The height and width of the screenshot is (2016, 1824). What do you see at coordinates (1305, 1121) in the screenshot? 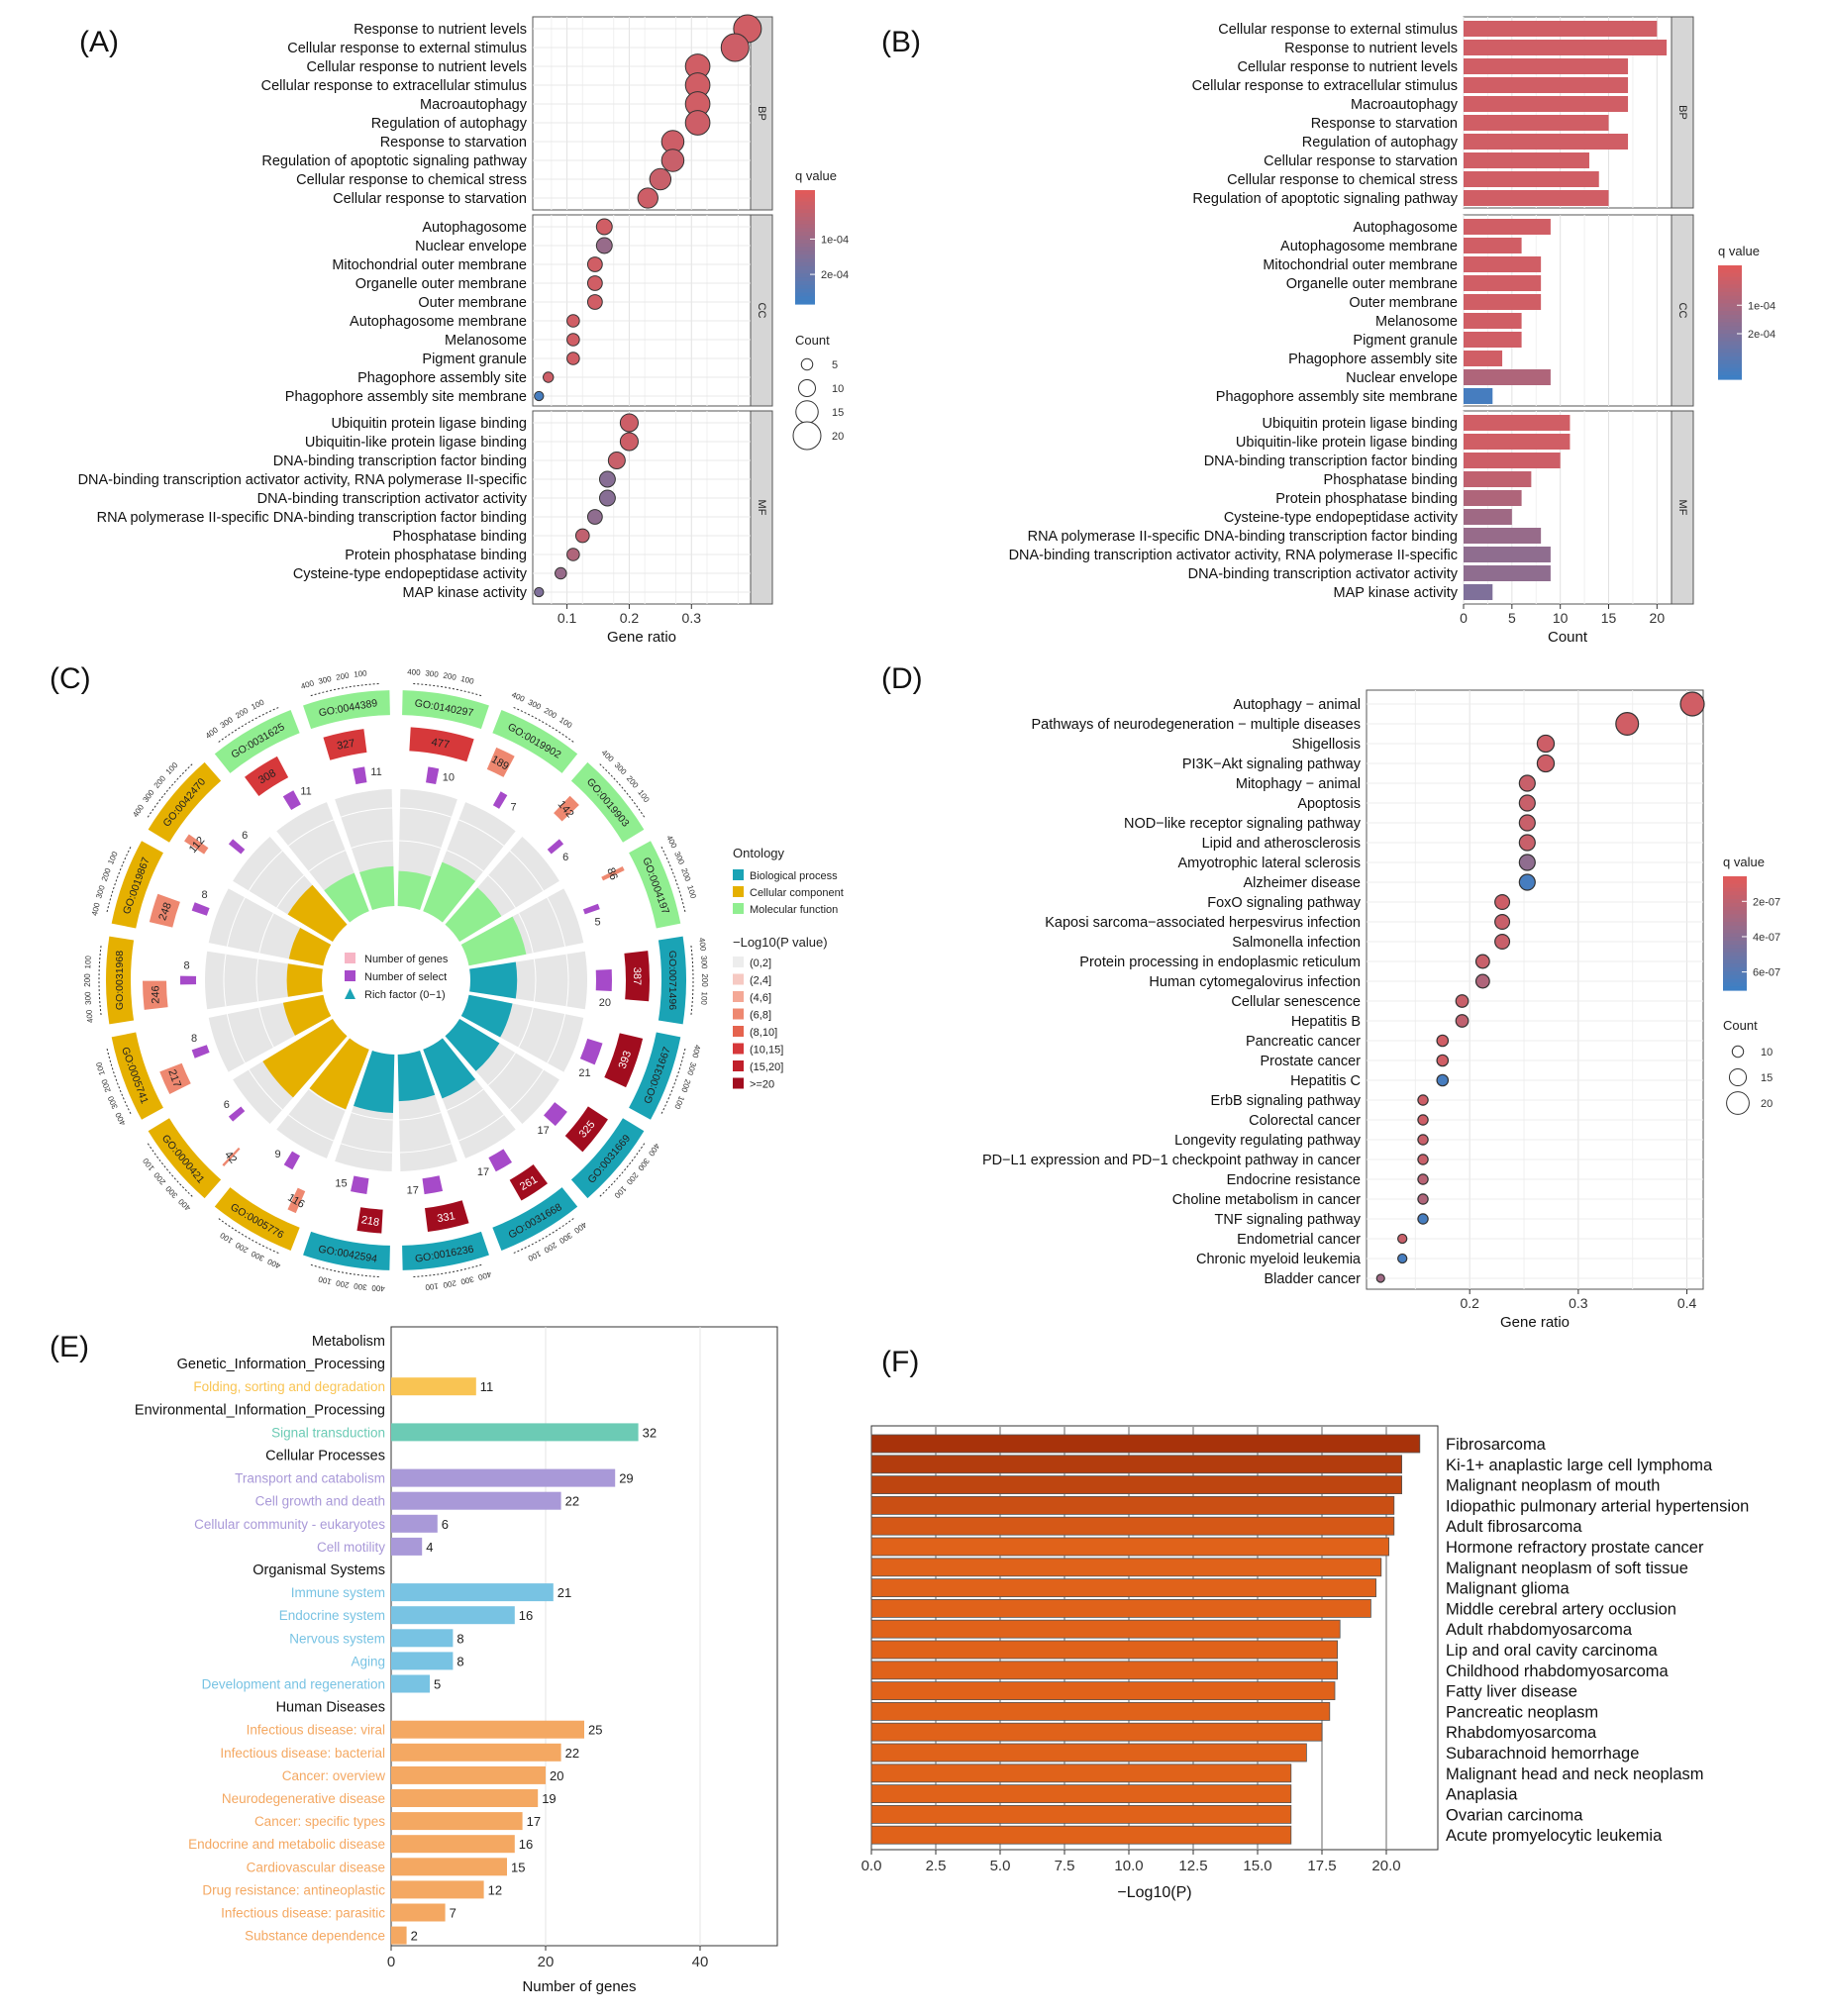
I see `term-label: Colorectal cancer` at bounding box center [1305, 1121].